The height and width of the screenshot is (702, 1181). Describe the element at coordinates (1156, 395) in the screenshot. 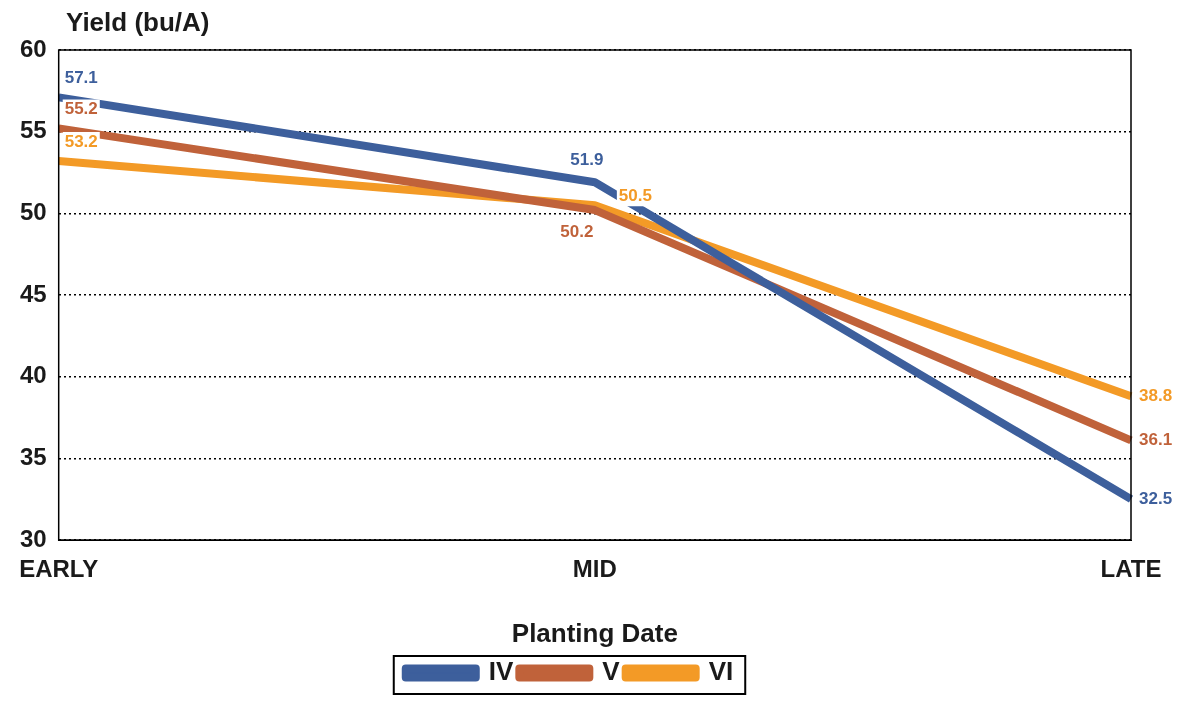

I see `data-label: 38.8` at that location.